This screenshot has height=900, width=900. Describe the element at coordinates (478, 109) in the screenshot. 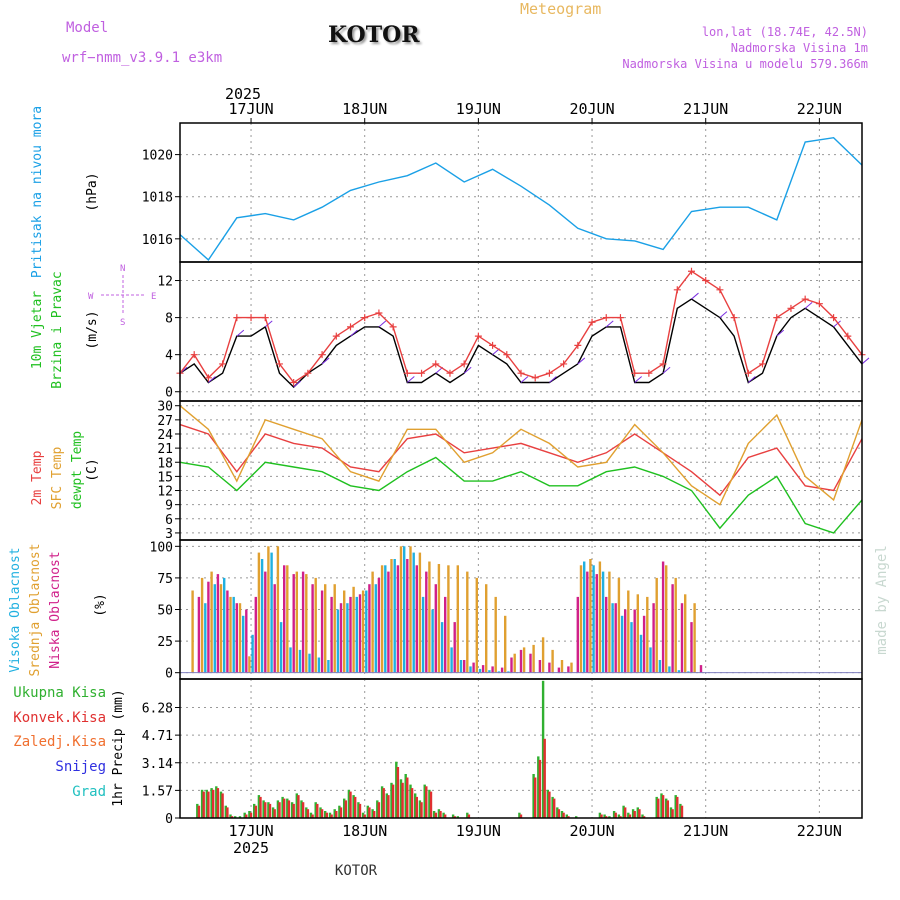

I see `top-day-label: 19JUN` at that location.